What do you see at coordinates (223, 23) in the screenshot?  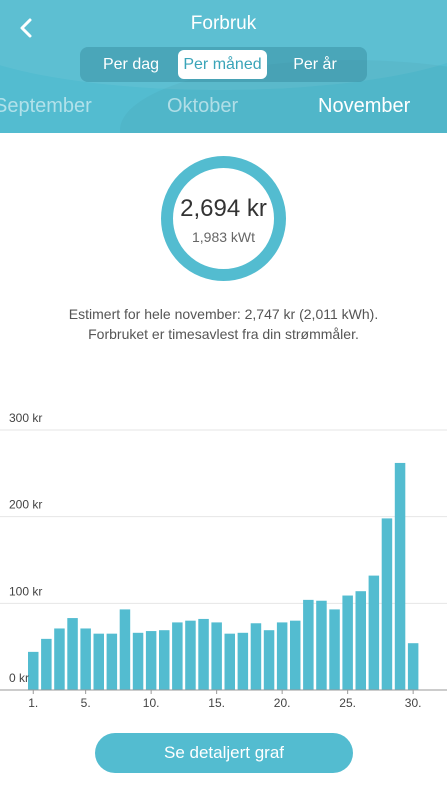 I see `page-title: Forbruk` at bounding box center [223, 23].